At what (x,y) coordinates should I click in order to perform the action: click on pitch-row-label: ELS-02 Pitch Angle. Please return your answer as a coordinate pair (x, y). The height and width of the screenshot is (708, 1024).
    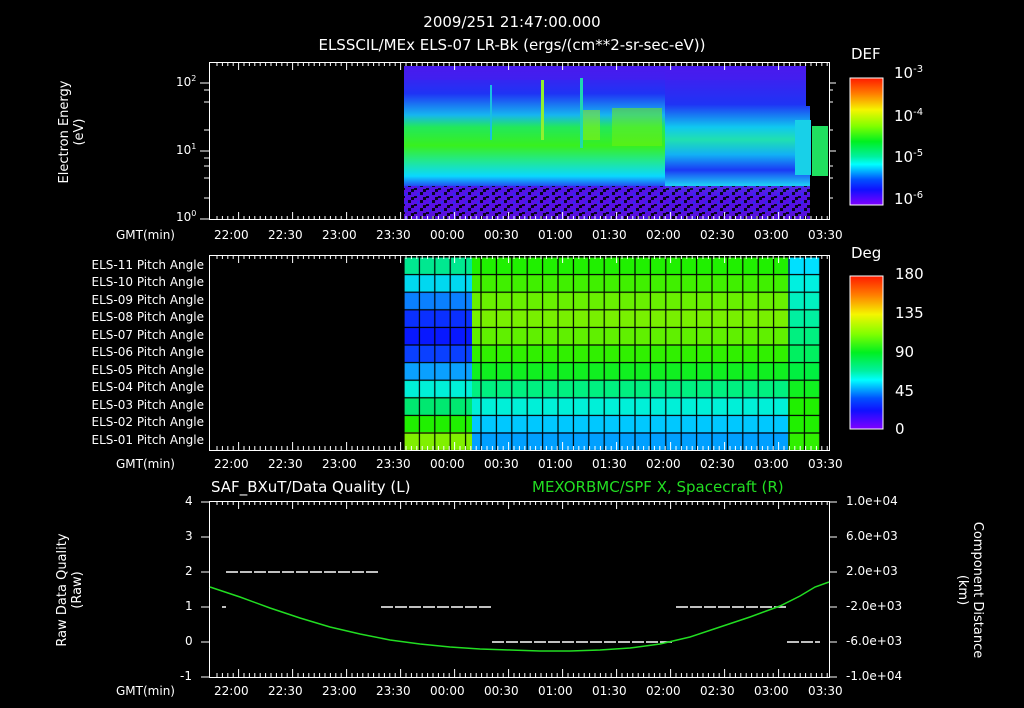
    Looking at the image, I should click on (147, 422).